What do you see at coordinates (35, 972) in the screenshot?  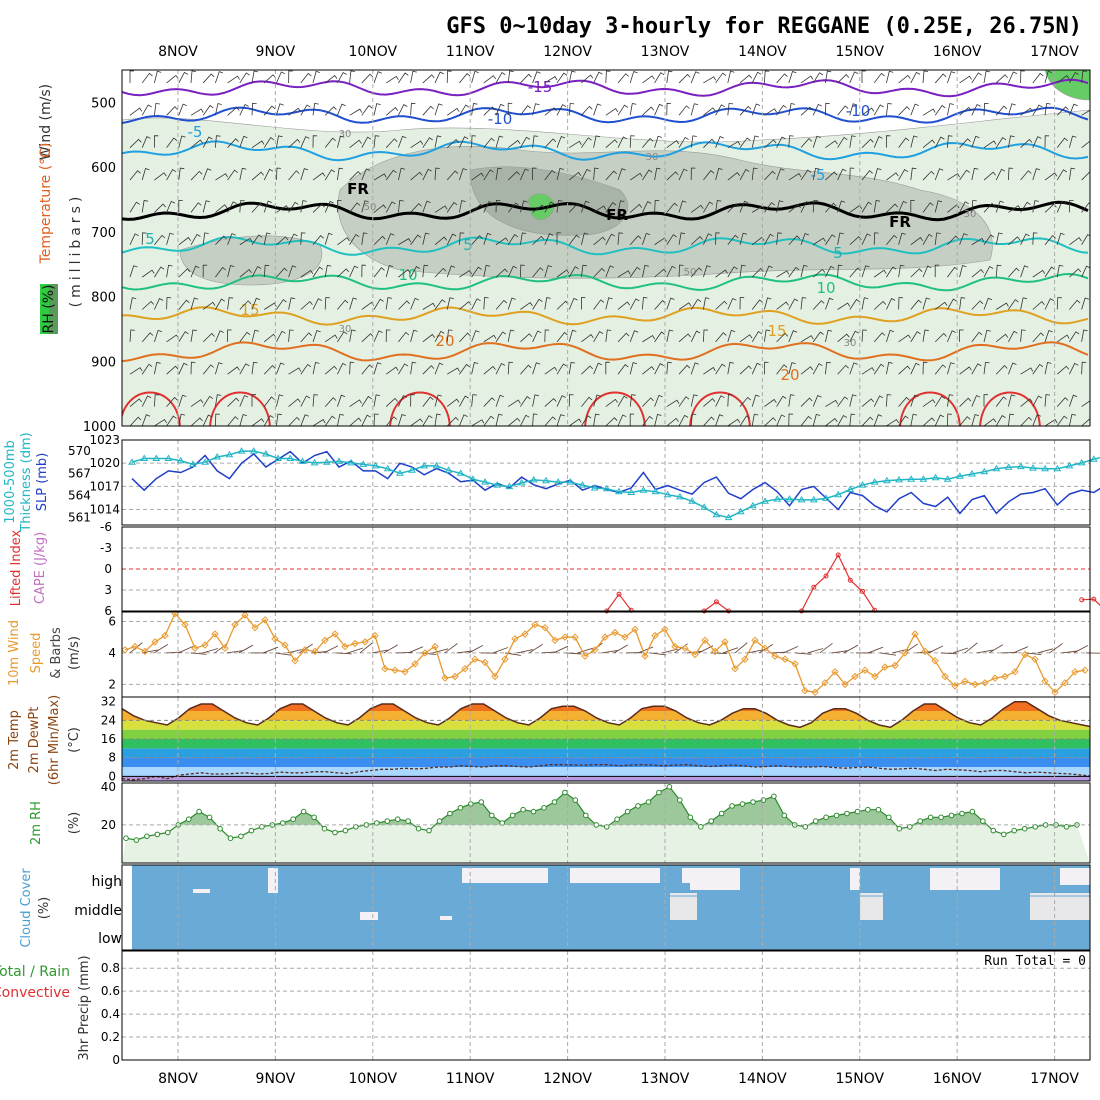 I see `label-total-rain: Total / Rain` at bounding box center [35, 972].